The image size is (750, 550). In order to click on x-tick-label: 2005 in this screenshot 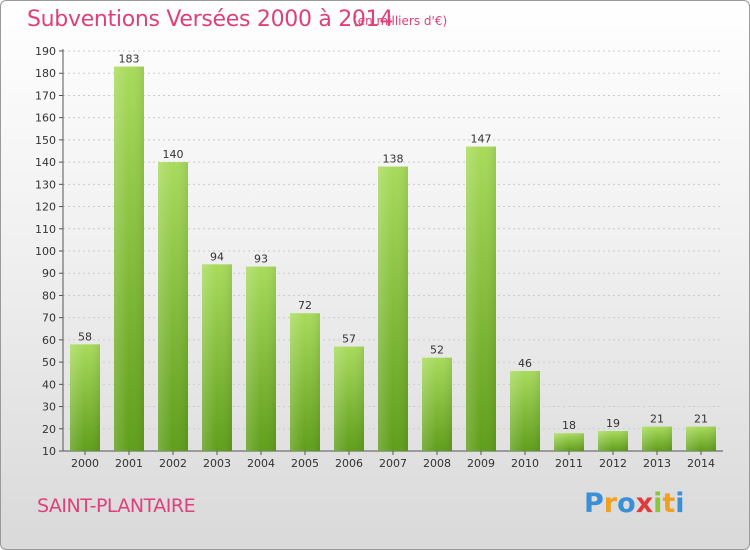, I will do `click(305, 463)`.